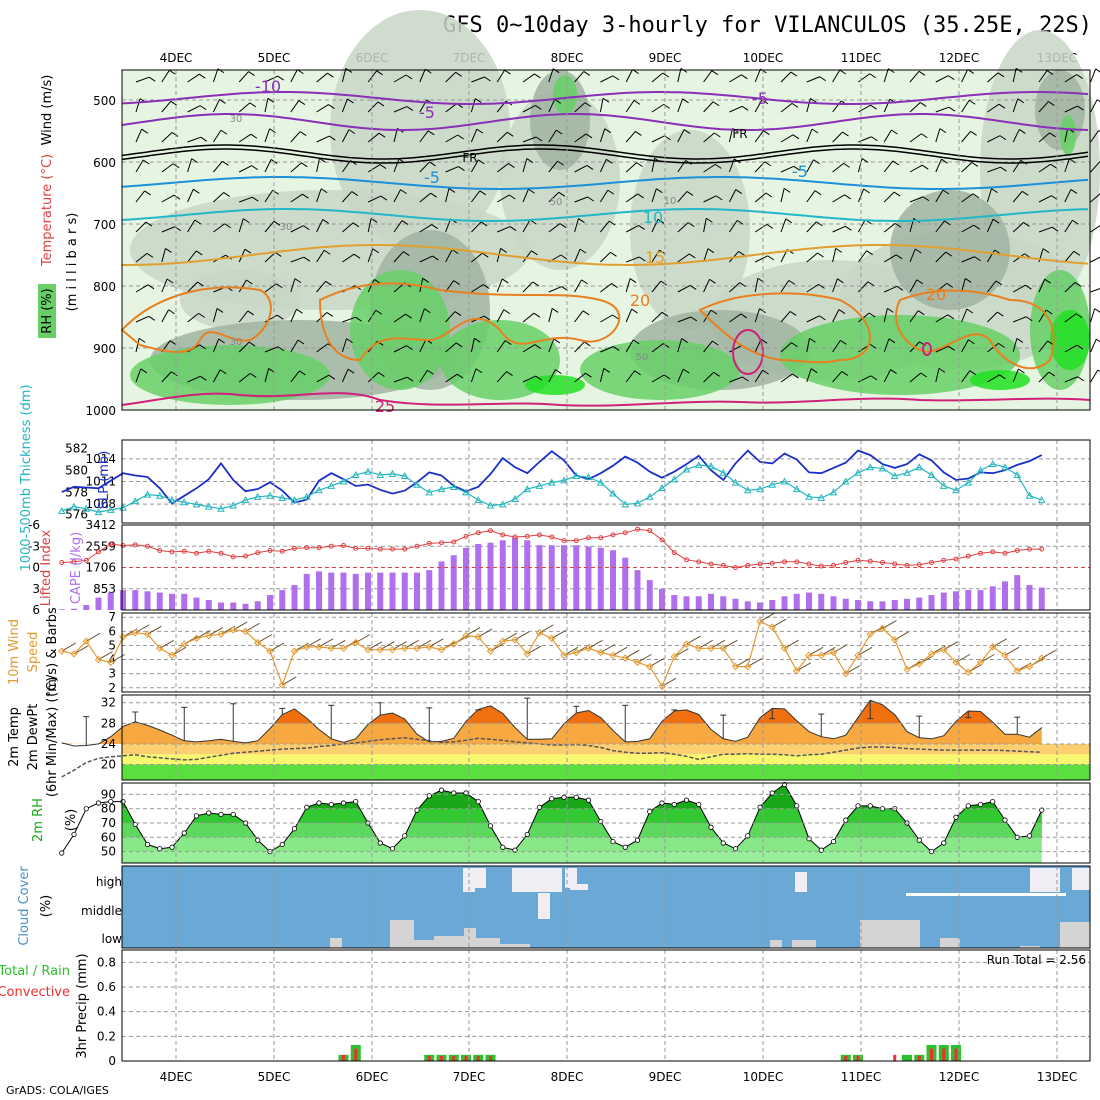 This screenshot has height=1100, width=1100. What do you see at coordinates (400, 330) in the screenshot?
I see `rh-region` at bounding box center [400, 330].